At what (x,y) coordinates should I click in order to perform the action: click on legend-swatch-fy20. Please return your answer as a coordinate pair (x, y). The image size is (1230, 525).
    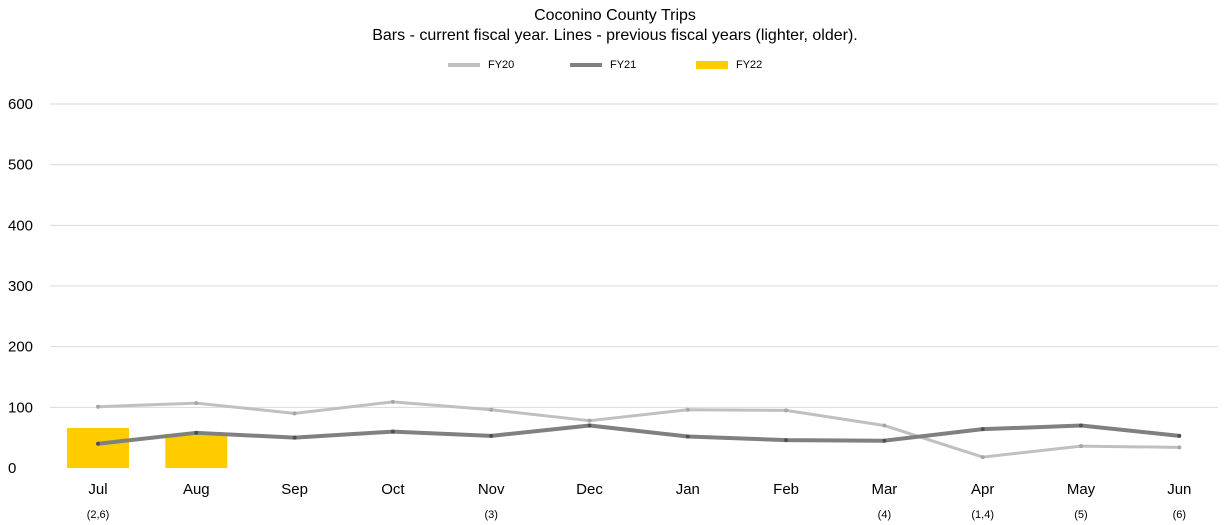
    Looking at the image, I should click on (464, 65).